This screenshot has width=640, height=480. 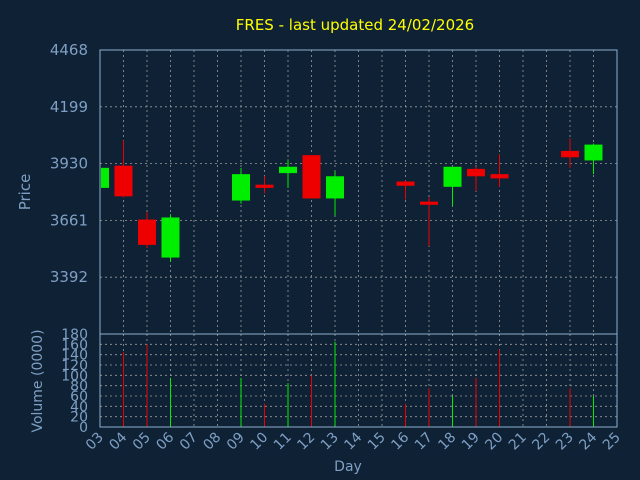 I want to click on volume-axis-label: Volume (0000), so click(x=38, y=380).